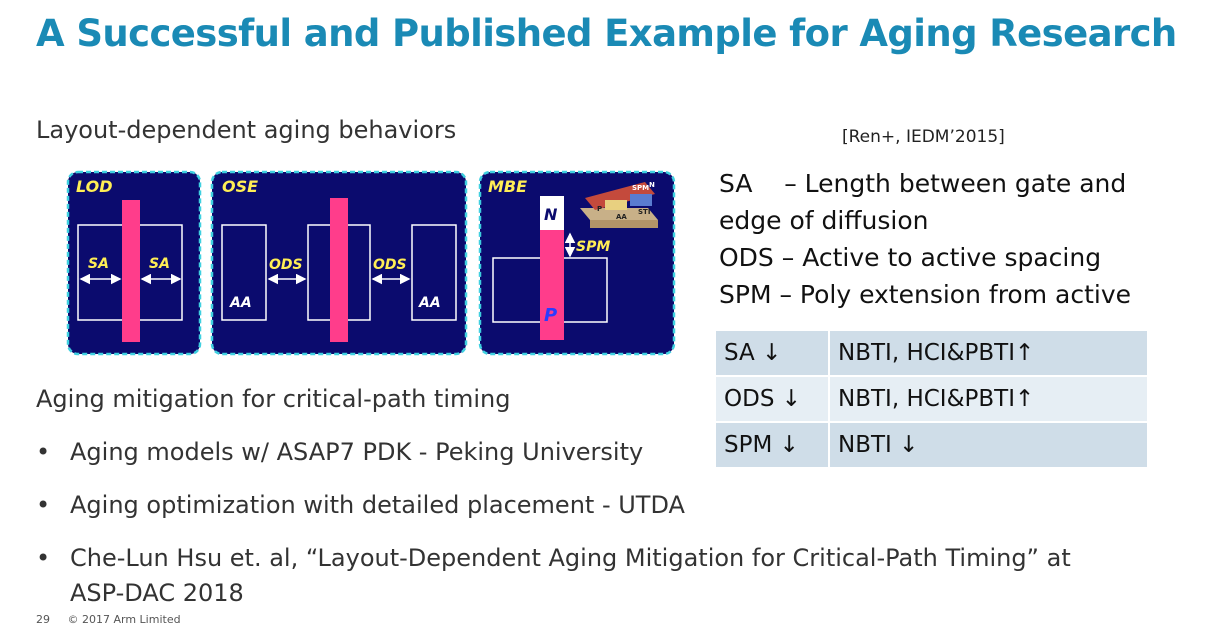 The image size is (1209, 634). I want to click on lod-sa-left: SA, so click(98, 264).